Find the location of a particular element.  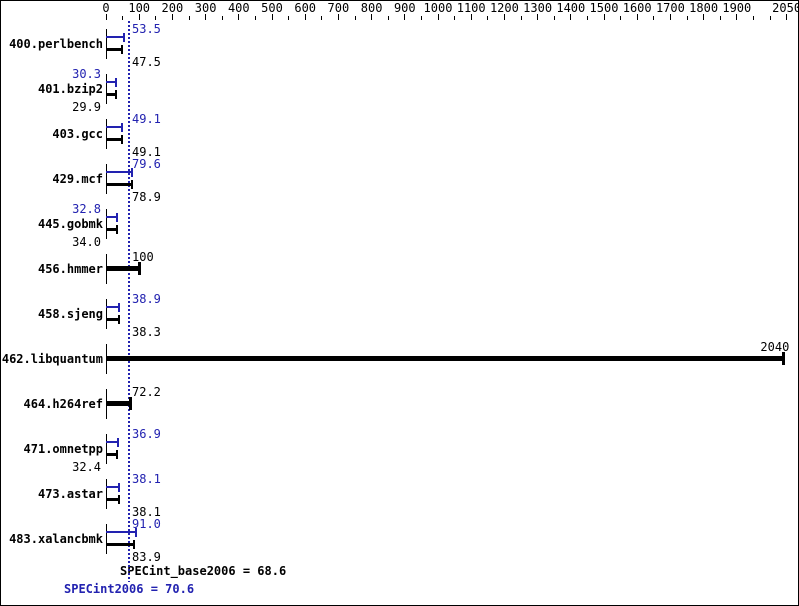

axis-tick-label: 200 is located at coordinates (172, 8).